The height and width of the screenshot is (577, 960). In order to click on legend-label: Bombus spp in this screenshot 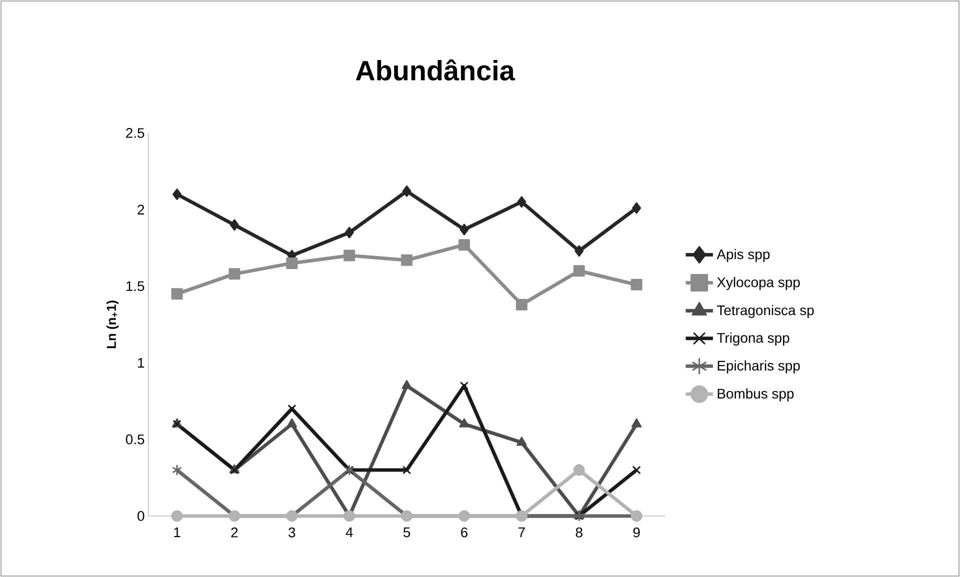, I will do `click(756, 395)`.